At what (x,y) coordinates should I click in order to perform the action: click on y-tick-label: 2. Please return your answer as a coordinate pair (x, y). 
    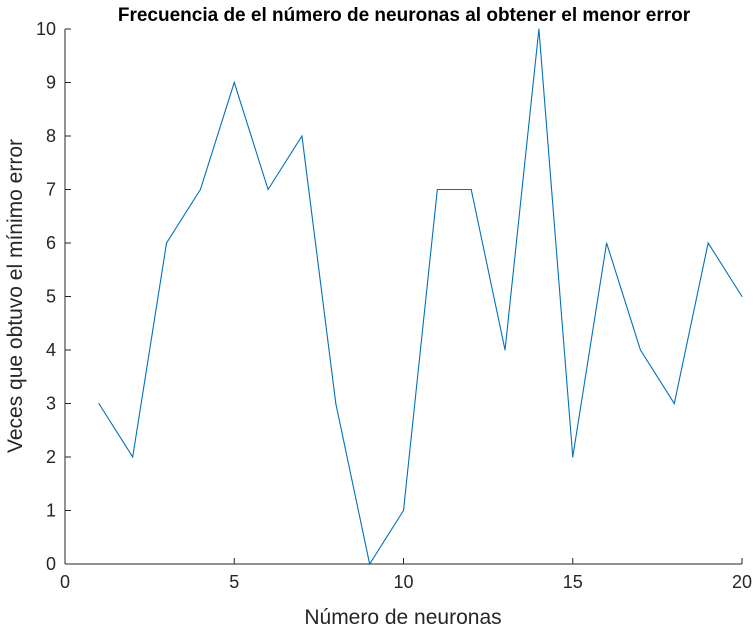
    Looking at the image, I should click on (51, 457).